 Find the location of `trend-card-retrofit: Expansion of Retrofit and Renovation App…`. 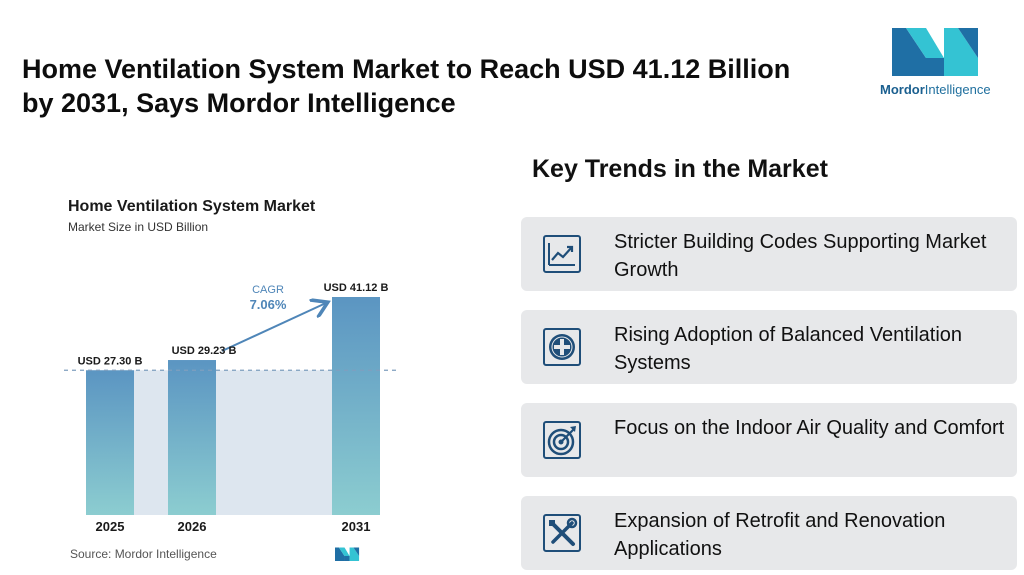

trend-card-retrofit: Expansion of Retrofit and Renovation App… is located at coordinates (769, 533).